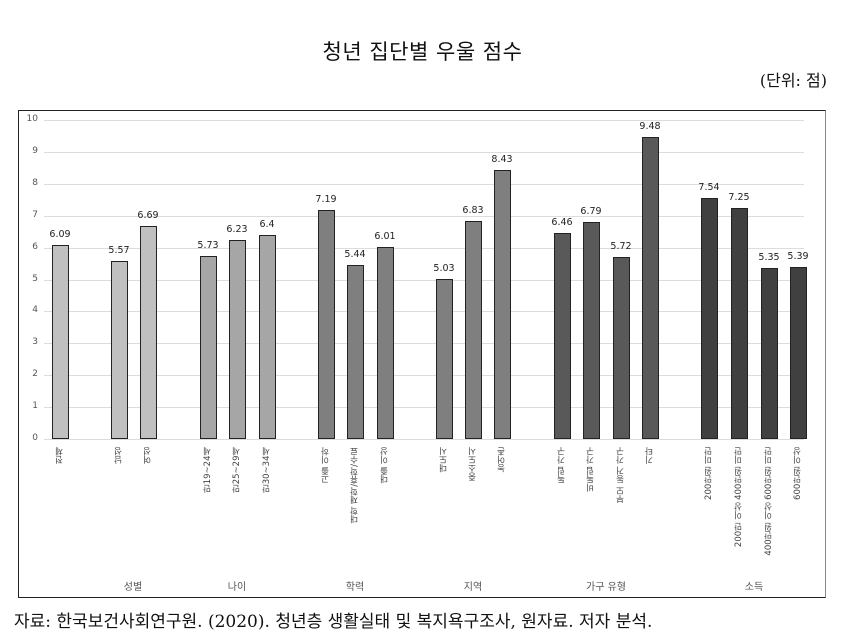 The width and height of the screenshot is (845, 643). Describe the element at coordinates (148, 455) in the screenshot. I see `x-tick-label: 여성` at that location.